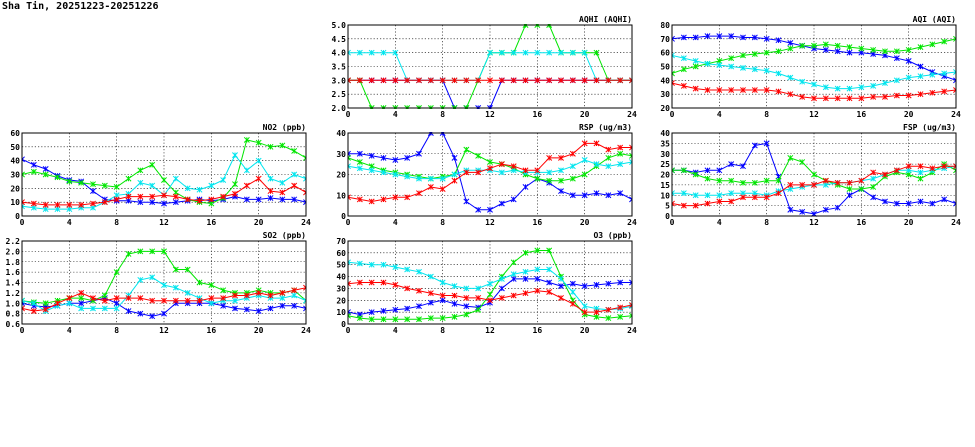  Describe the element at coordinates (212, 330) in the screenshot. I see `x-tick-label: 16` at that location.